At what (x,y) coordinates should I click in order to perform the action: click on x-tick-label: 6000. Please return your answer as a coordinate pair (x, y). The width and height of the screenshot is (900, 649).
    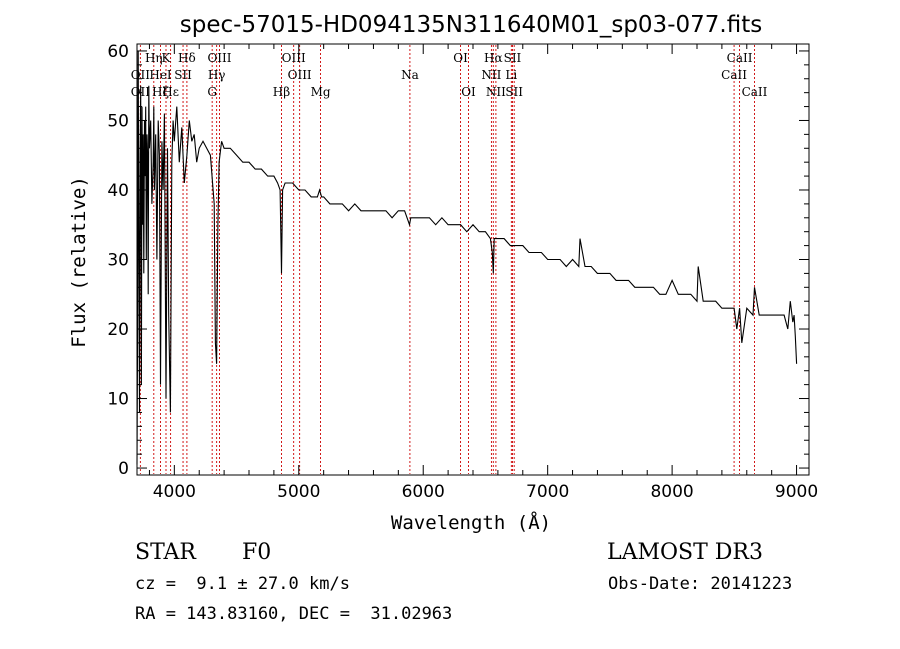
    Looking at the image, I should click on (423, 492).